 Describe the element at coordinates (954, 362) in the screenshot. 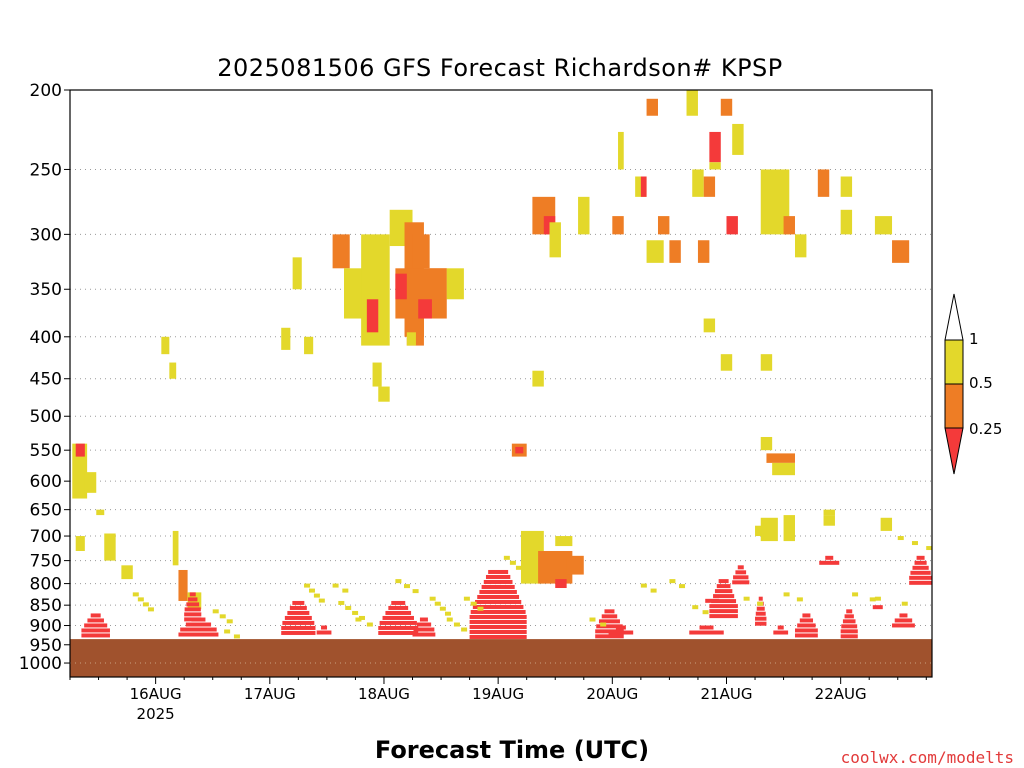

I see `legend-swatch-0.5-1` at that location.